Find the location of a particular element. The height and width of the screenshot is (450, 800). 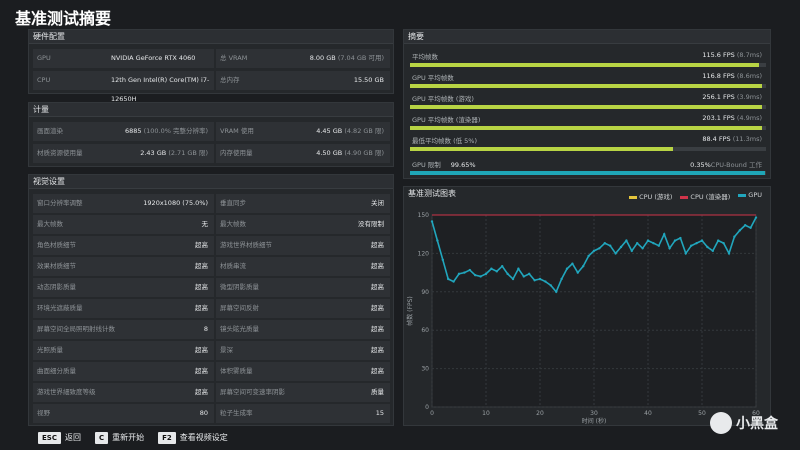

metrics-value: 2.43 GB (2.71 GB 限) is located at coordinates (174, 153).